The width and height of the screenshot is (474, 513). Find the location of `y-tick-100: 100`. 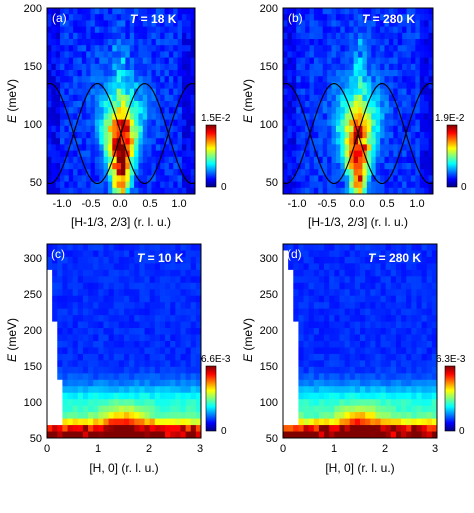

y-tick-100: 100 is located at coordinates (269, 403).